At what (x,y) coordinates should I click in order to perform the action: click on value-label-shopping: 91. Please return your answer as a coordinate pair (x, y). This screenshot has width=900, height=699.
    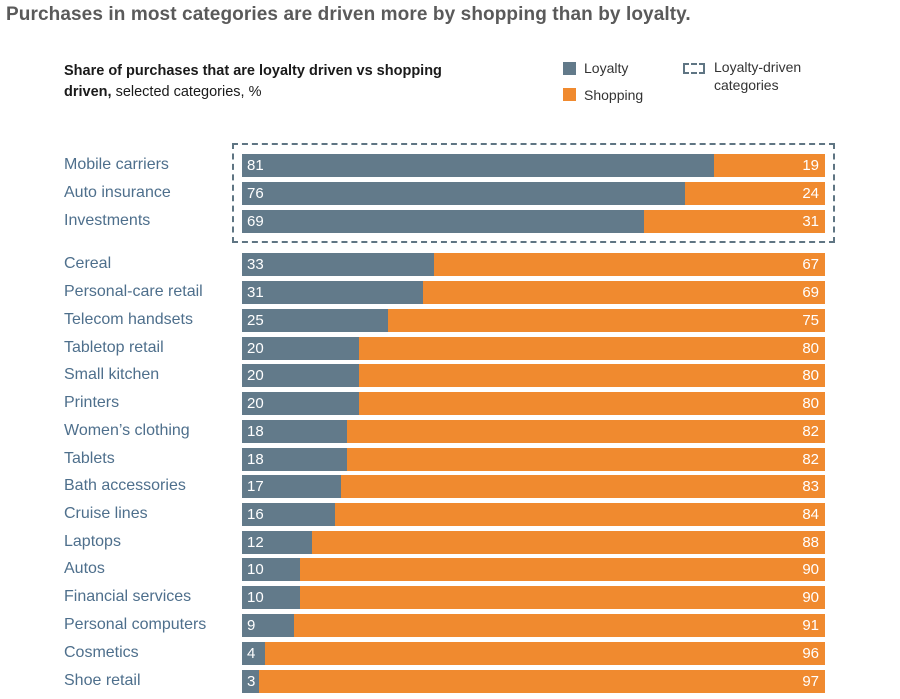
    Looking at the image, I should click on (810, 625).